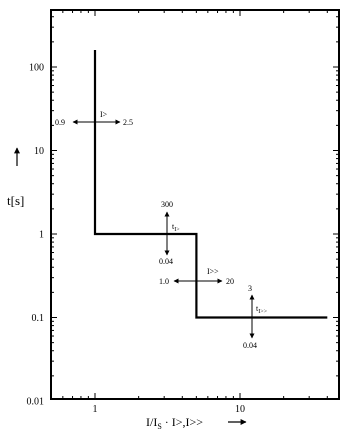 This screenshot has width=342, height=430. I want to click on t-low-min: 0.04, so click(166, 261).